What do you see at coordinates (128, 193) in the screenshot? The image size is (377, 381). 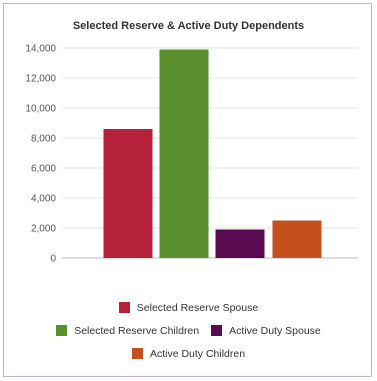 I see `bar-selected-reserve-spouse` at bounding box center [128, 193].